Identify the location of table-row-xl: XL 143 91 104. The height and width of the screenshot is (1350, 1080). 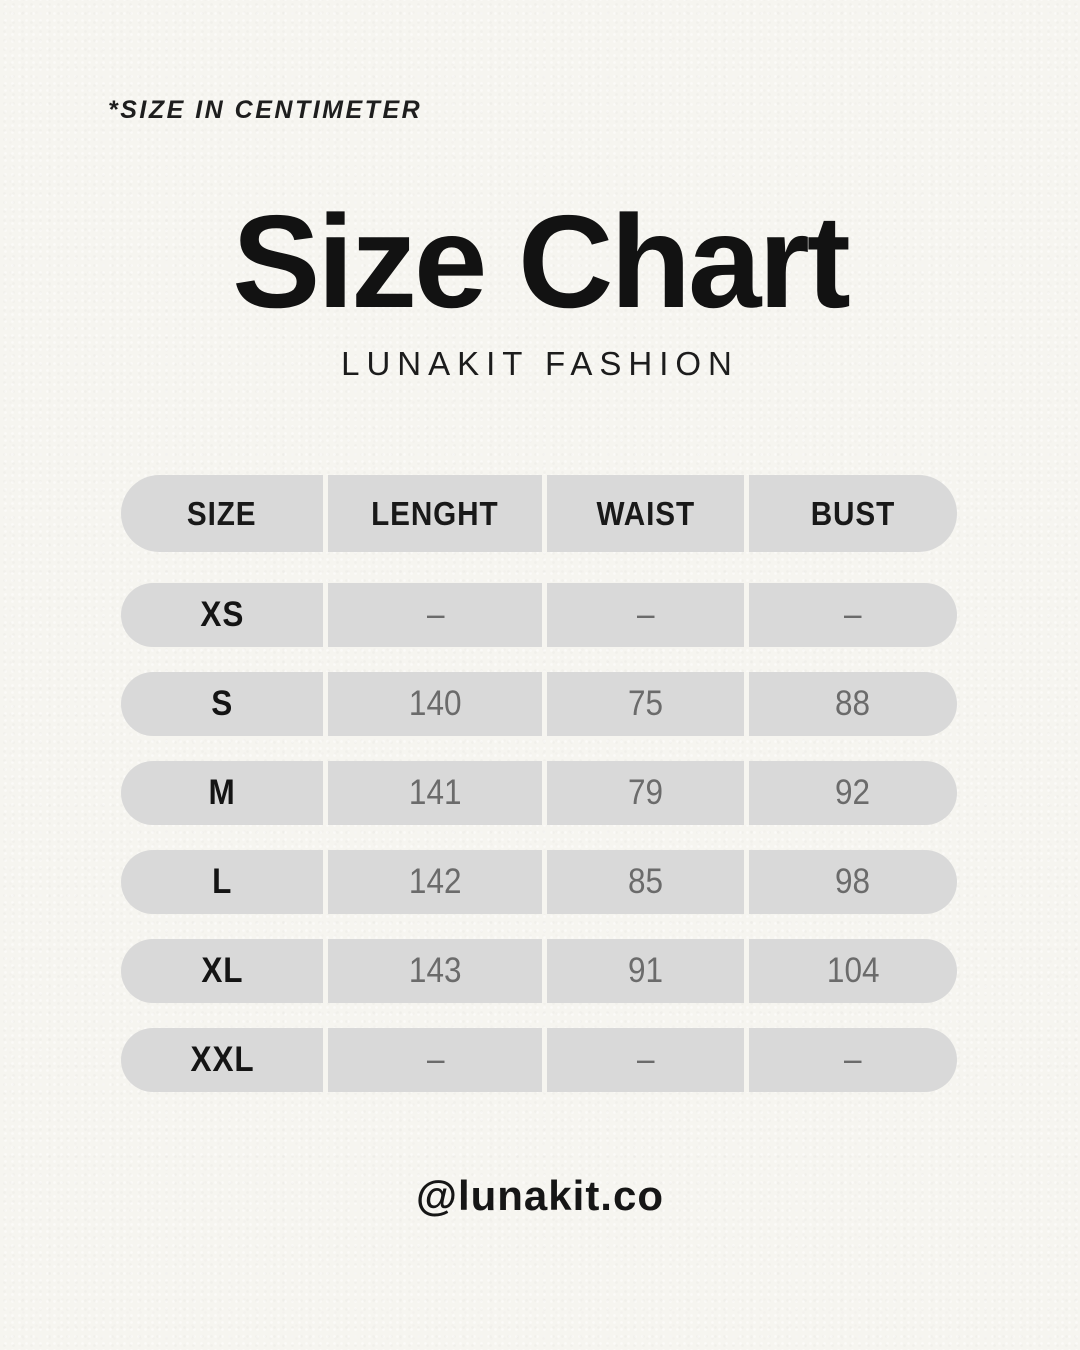
(539, 971).